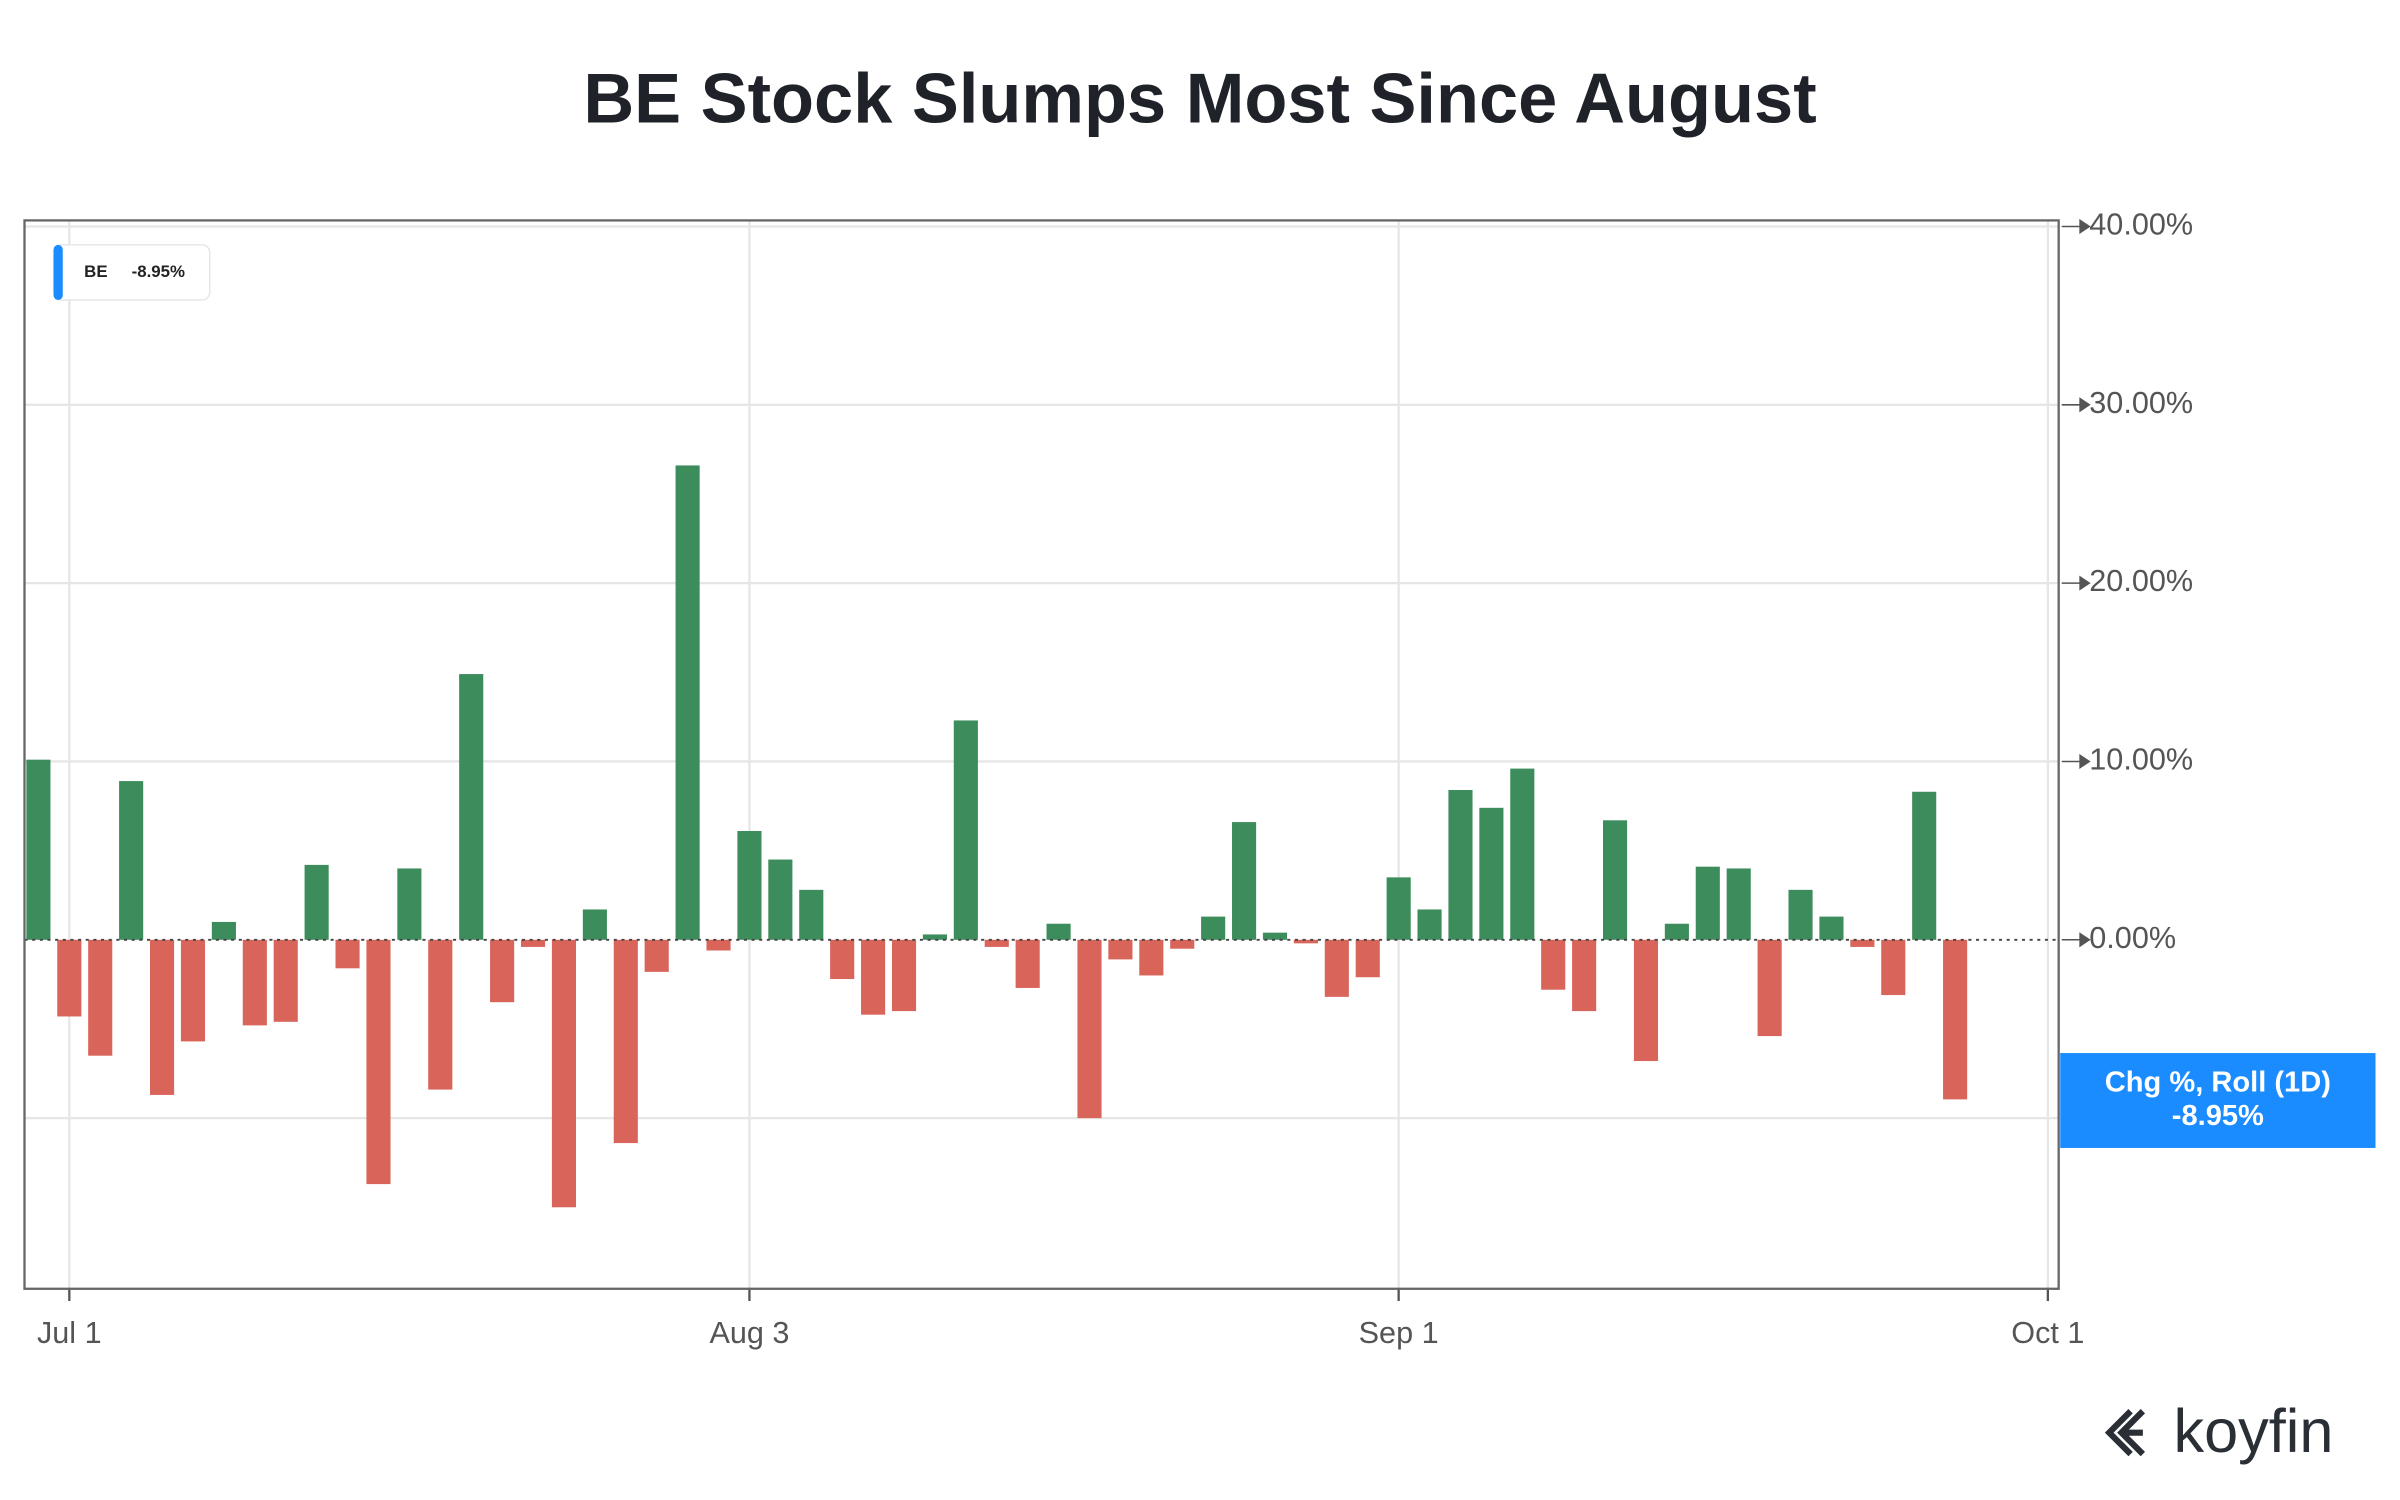  I want to click on badge-box, so click(2218, 1100).